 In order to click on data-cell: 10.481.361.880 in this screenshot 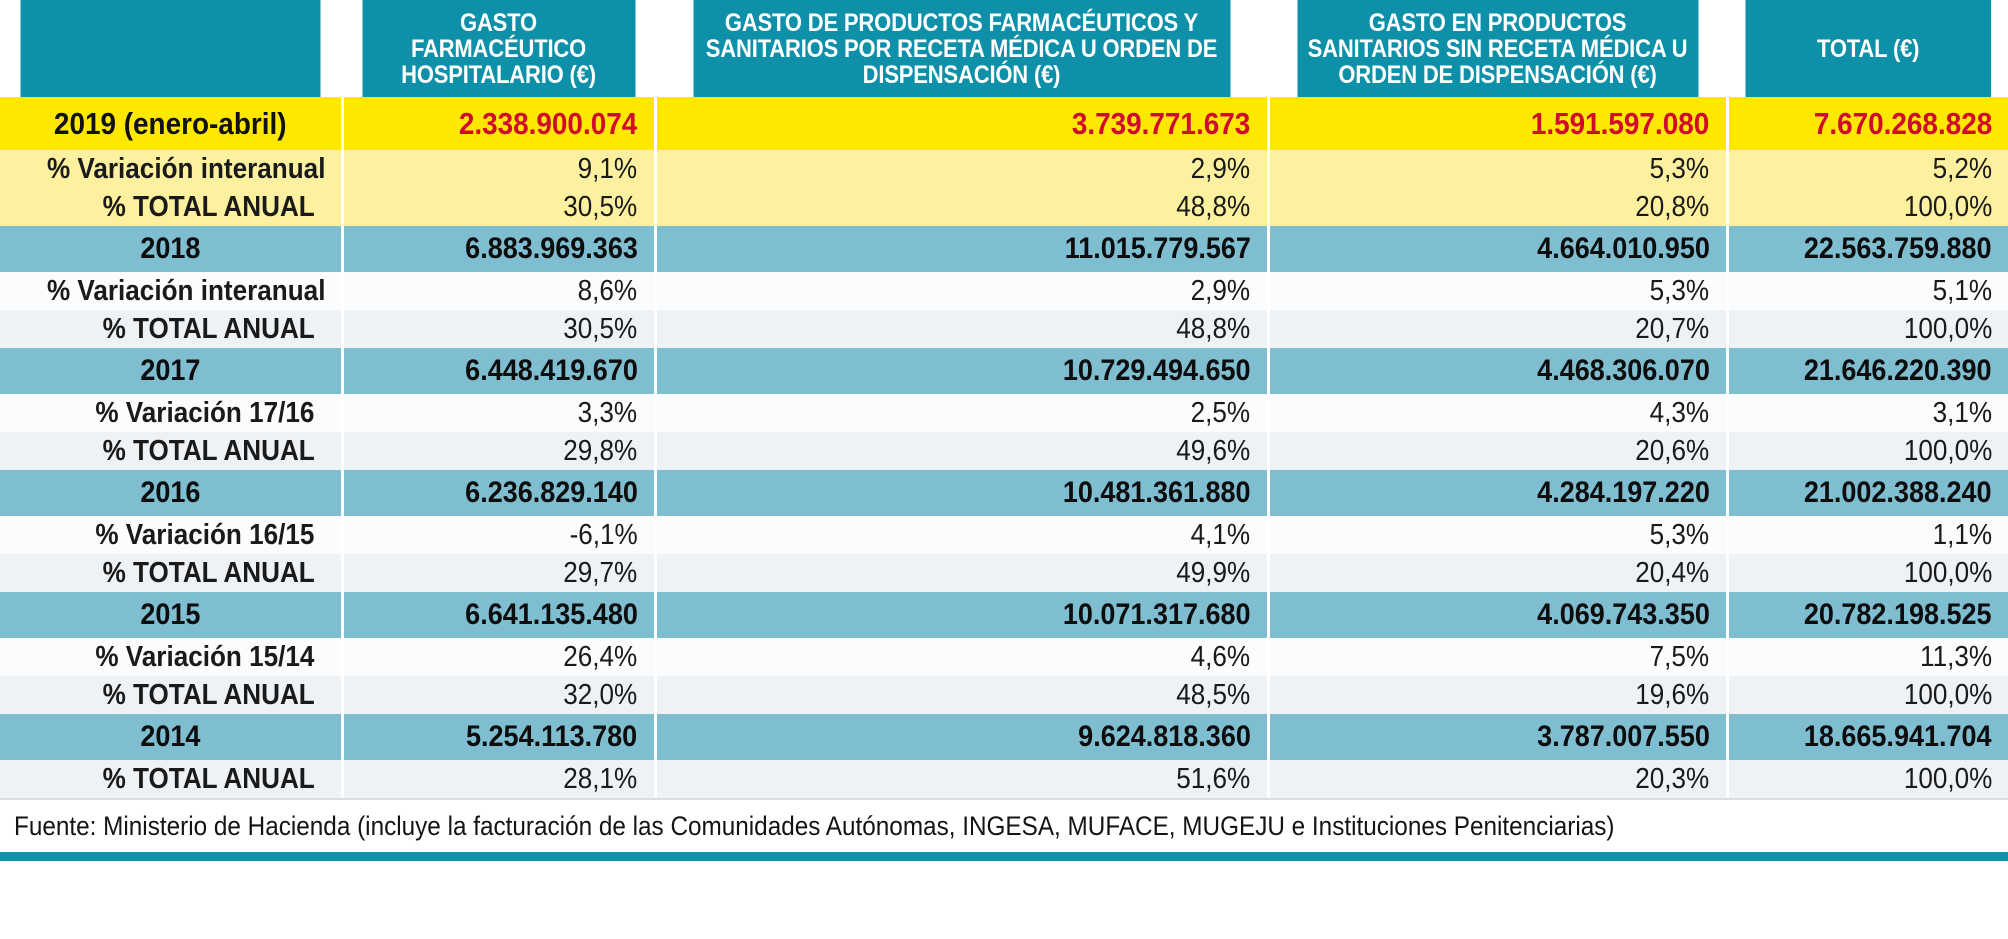, I will do `click(960, 493)`.